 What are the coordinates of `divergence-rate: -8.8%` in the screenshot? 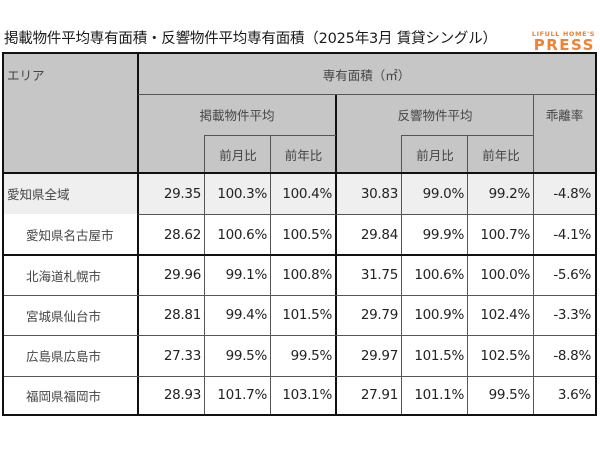 It's located at (572, 355).